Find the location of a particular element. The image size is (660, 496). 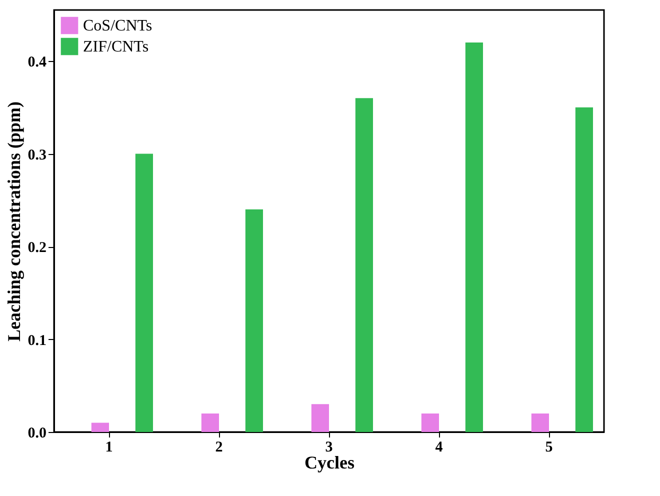

y-tick-label: 0.0 is located at coordinates (37, 434).